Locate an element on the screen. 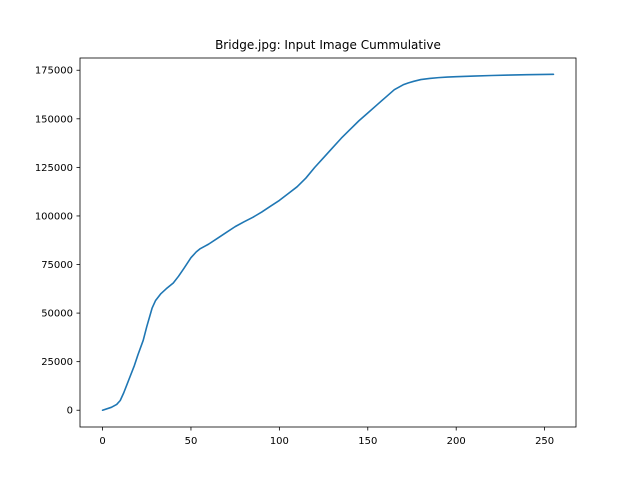  y-tick-label: 100000 is located at coordinates (54, 216).